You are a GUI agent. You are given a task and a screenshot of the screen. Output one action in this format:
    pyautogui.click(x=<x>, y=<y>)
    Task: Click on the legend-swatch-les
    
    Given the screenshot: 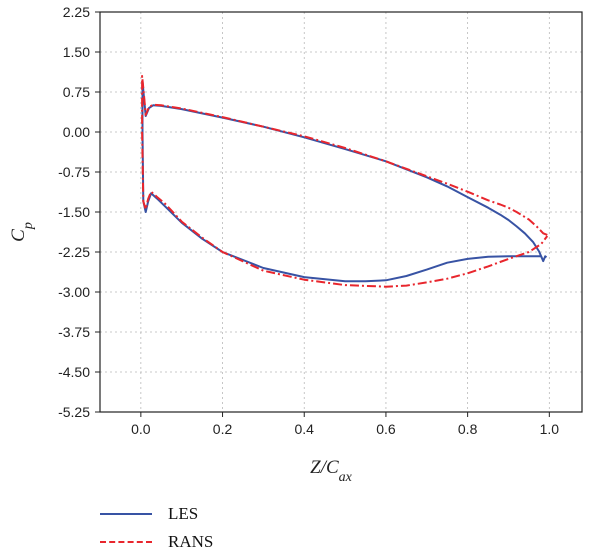 What is the action you would take?
    pyautogui.click(x=126, y=514)
    